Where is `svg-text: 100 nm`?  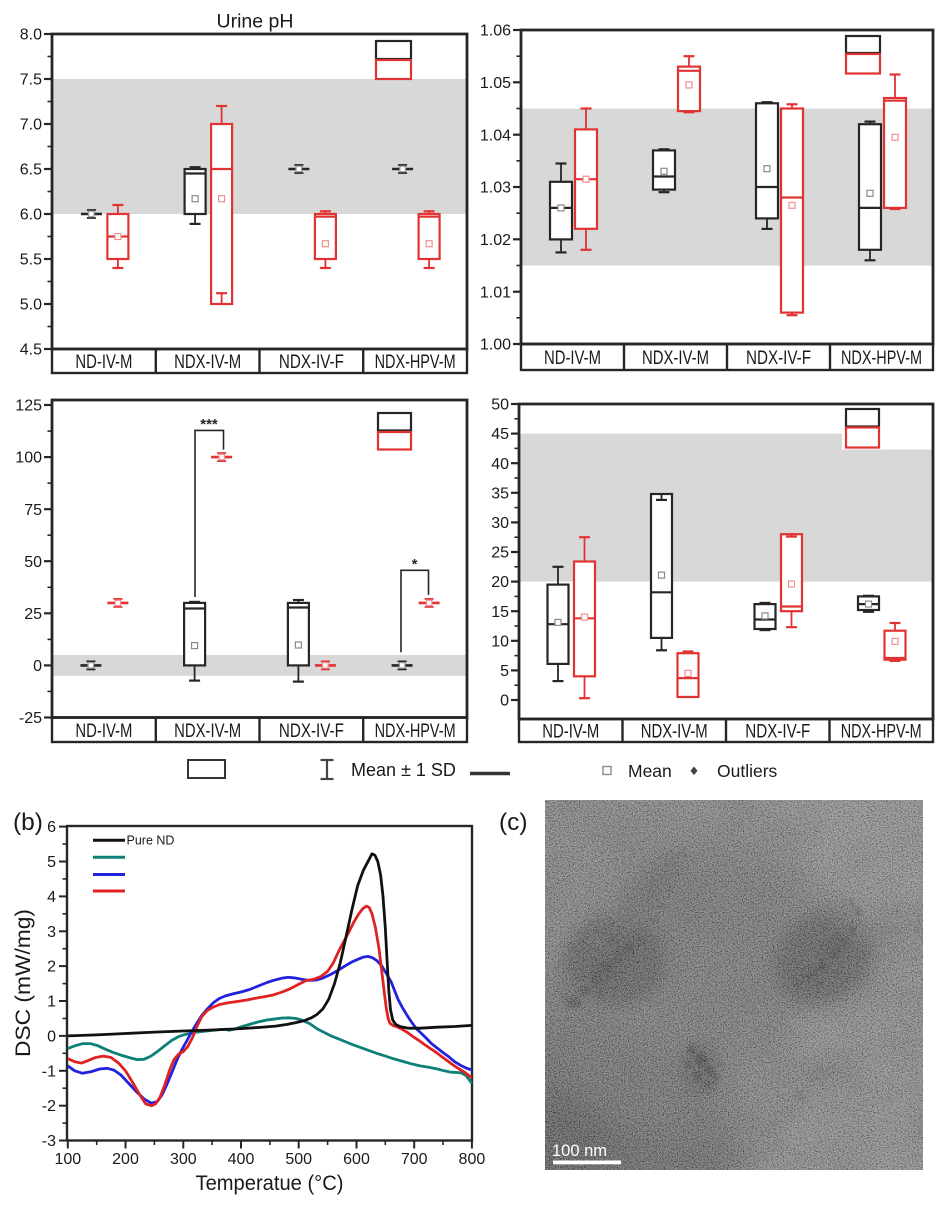
svg-text: 100 nm is located at coordinates (579, 1151).